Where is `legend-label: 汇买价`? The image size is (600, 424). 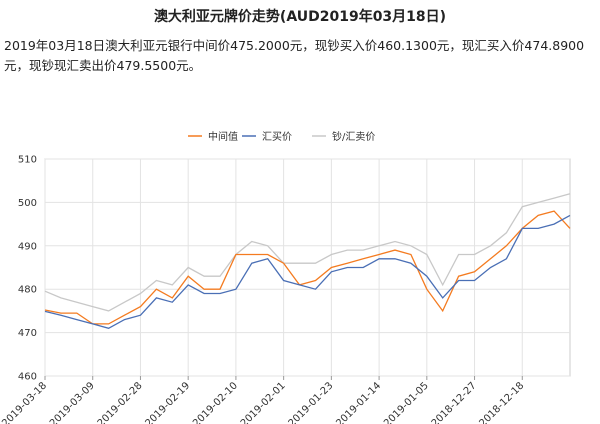 legend-label: 汇买价 is located at coordinates (277, 136).